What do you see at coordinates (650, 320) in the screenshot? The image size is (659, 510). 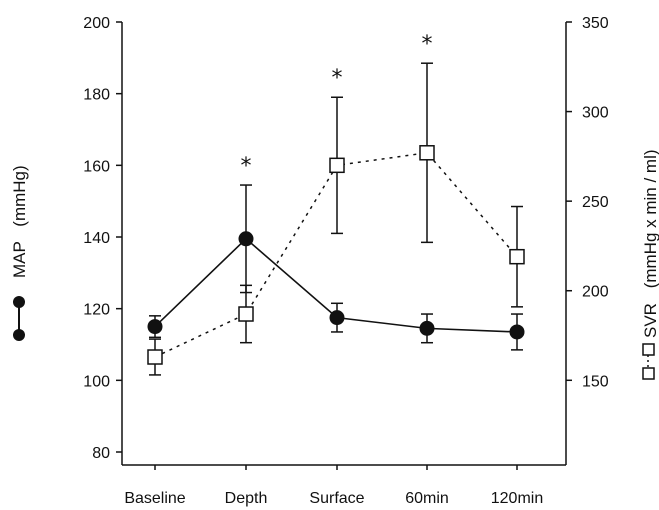 I see `right-axis-label-name: SVR` at bounding box center [650, 320].